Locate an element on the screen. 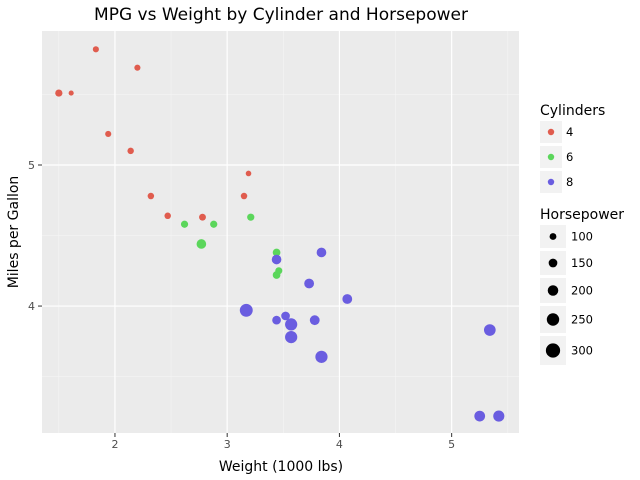 The height and width of the screenshot is (480, 640). legend-label: 150 is located at coordinates (582, 263).